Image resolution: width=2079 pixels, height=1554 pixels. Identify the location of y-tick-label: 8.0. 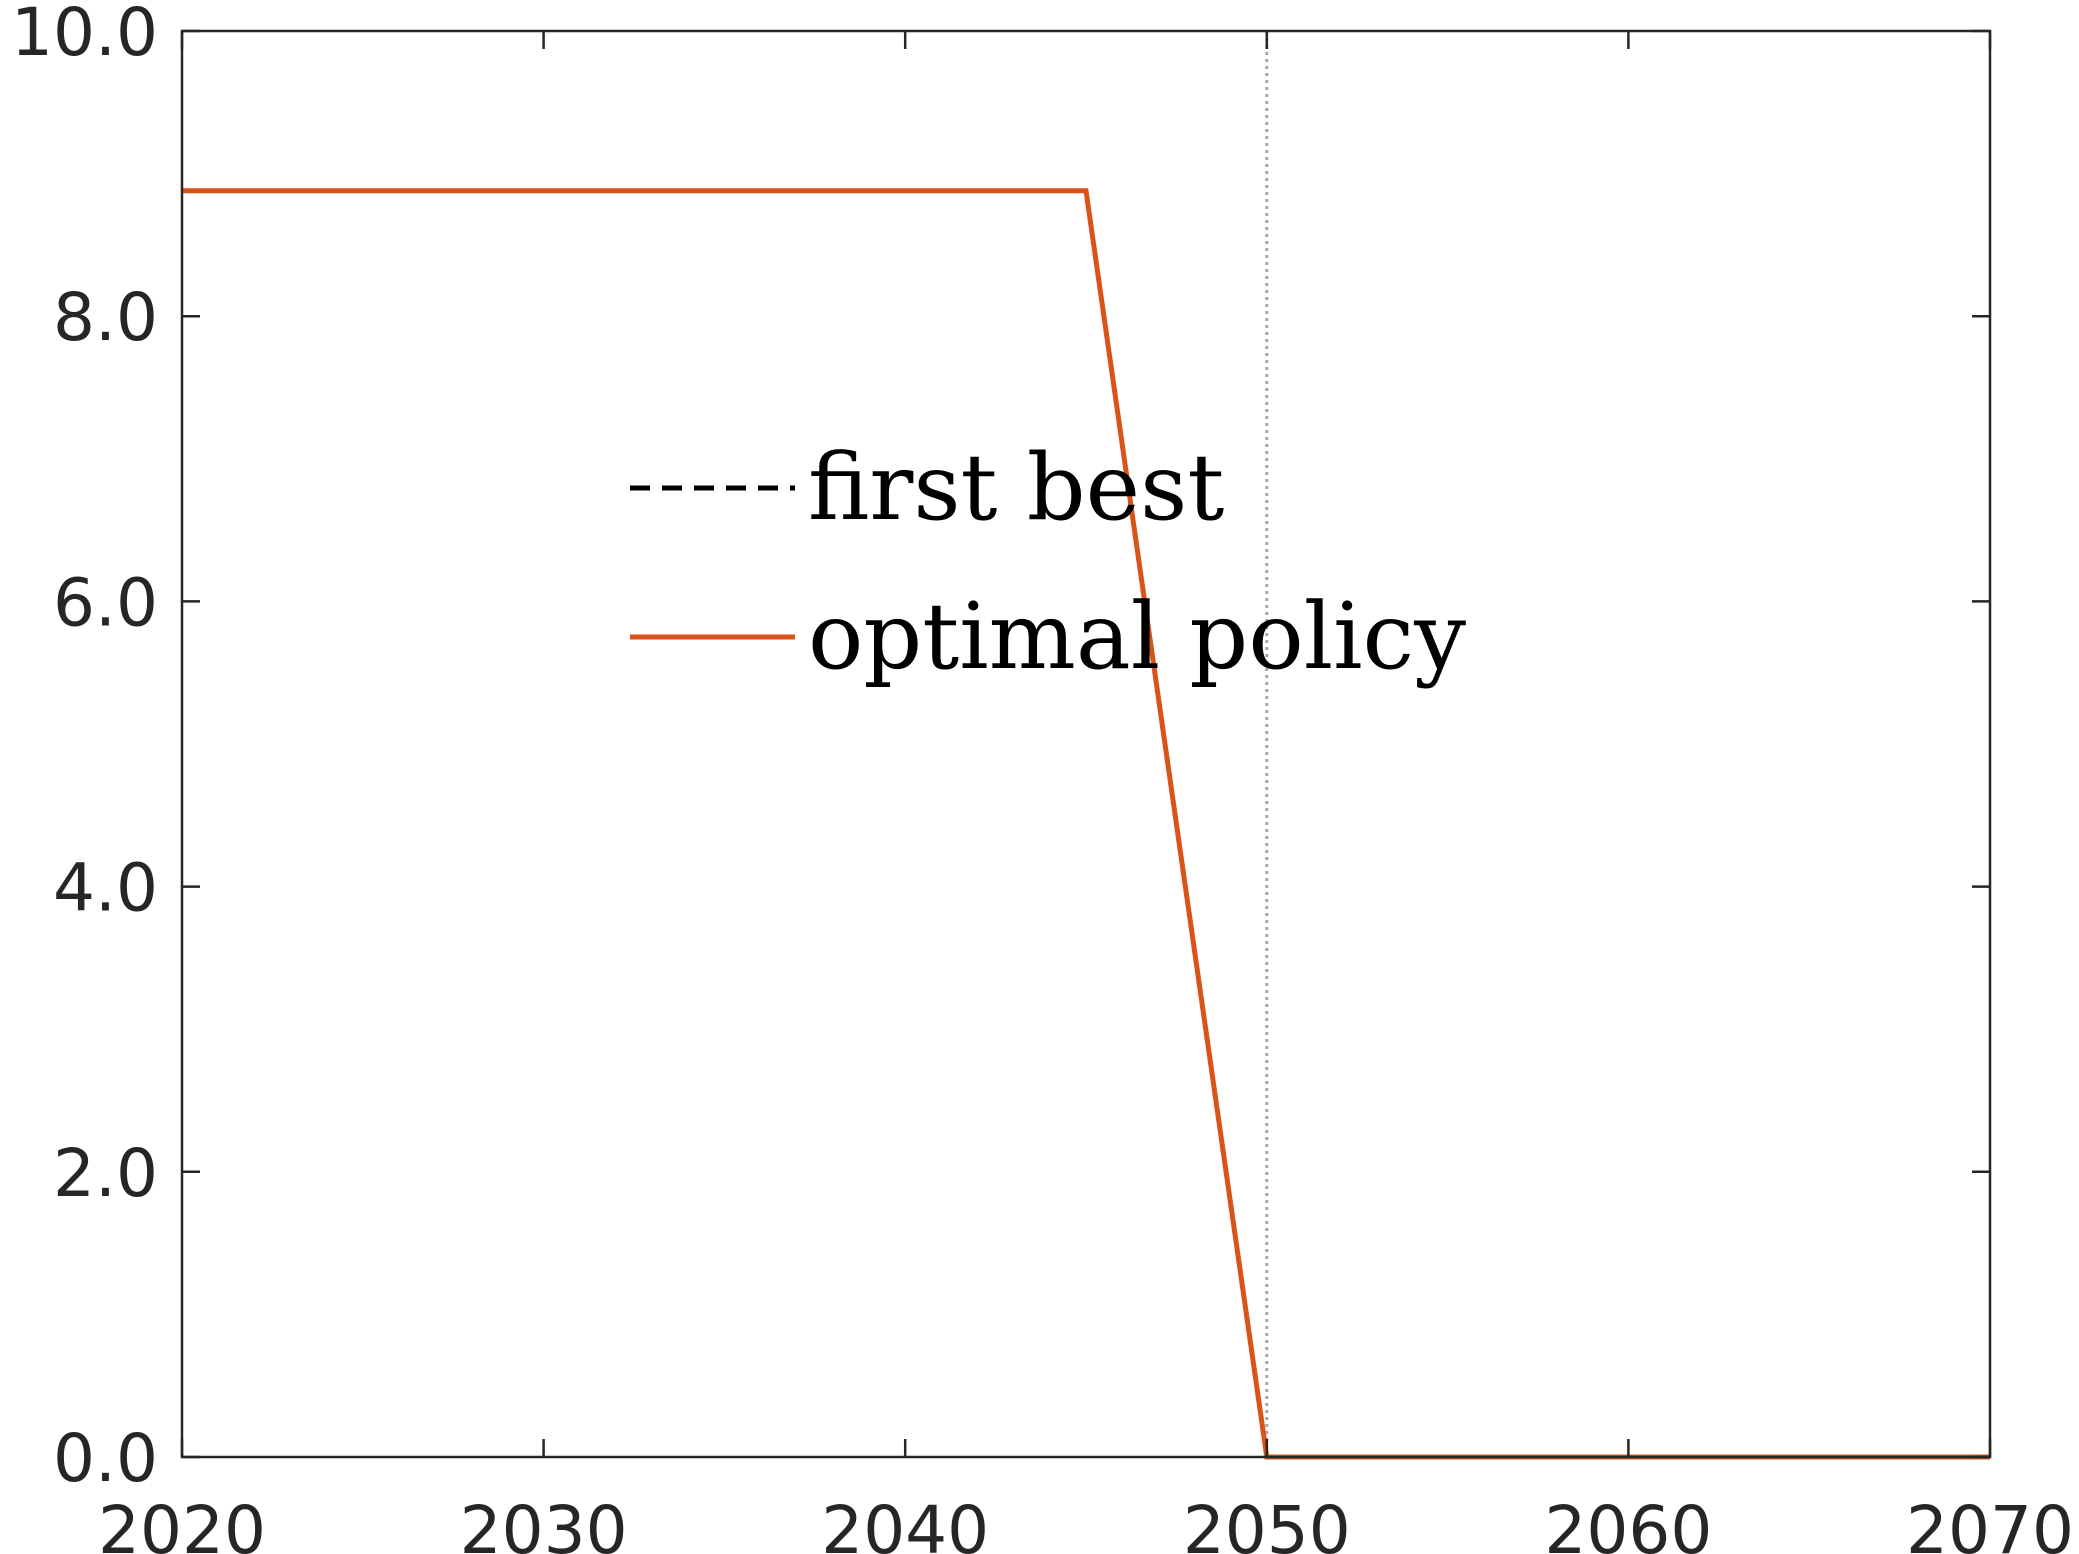
(105, 317).